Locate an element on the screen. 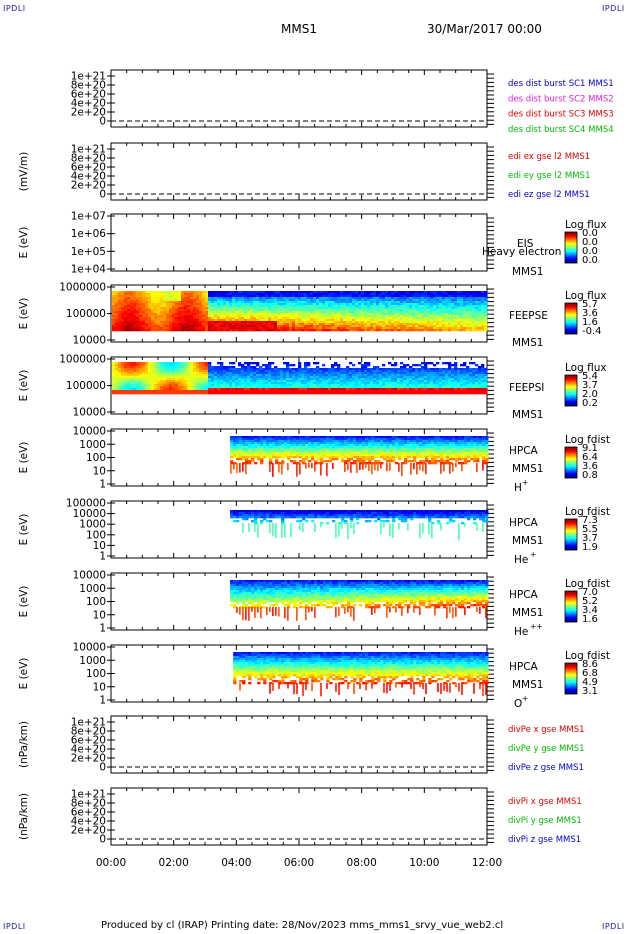 Image resolution: width=630 pixels, height=934 pixels. panel-1-ytick-label: 8e+20 is located at coordinates (88, 86).